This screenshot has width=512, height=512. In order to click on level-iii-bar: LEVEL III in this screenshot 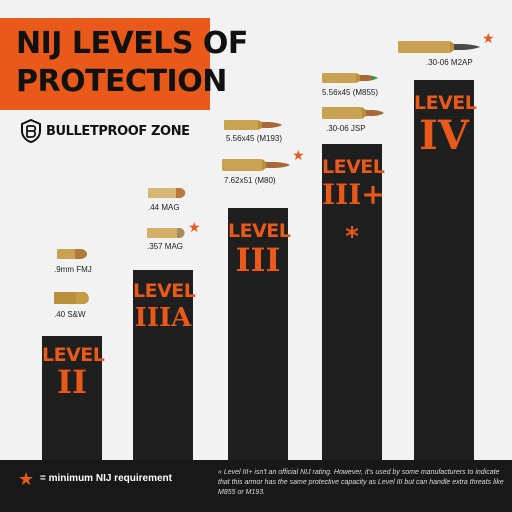, I will do `click(259, 334)`.